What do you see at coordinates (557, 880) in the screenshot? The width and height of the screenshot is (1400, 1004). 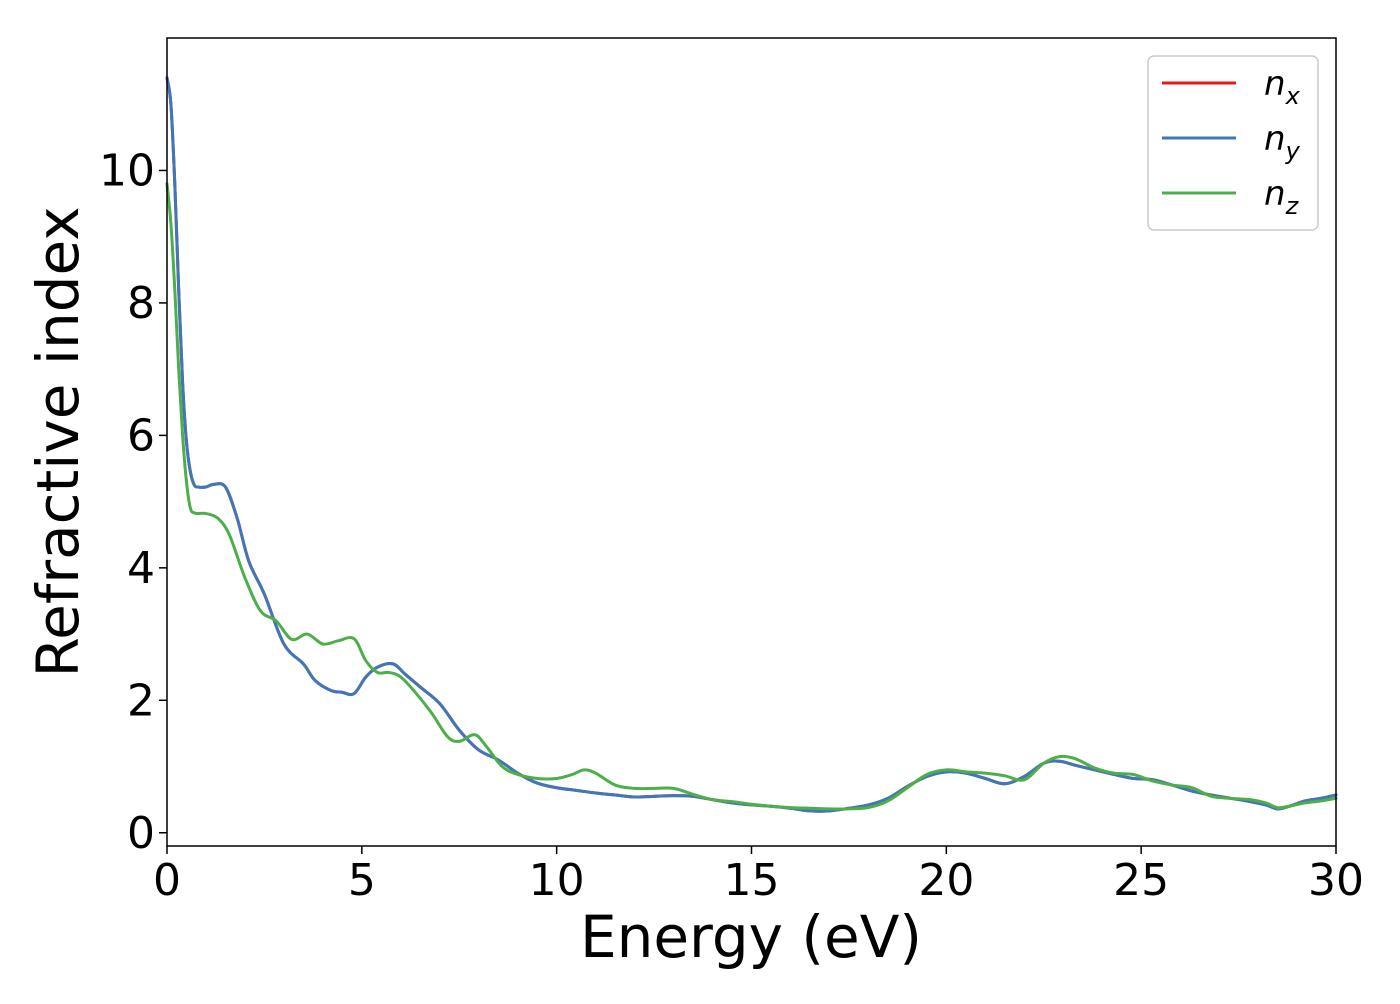 I see `x-tick-label: 10` at bounding box center [557, 880].